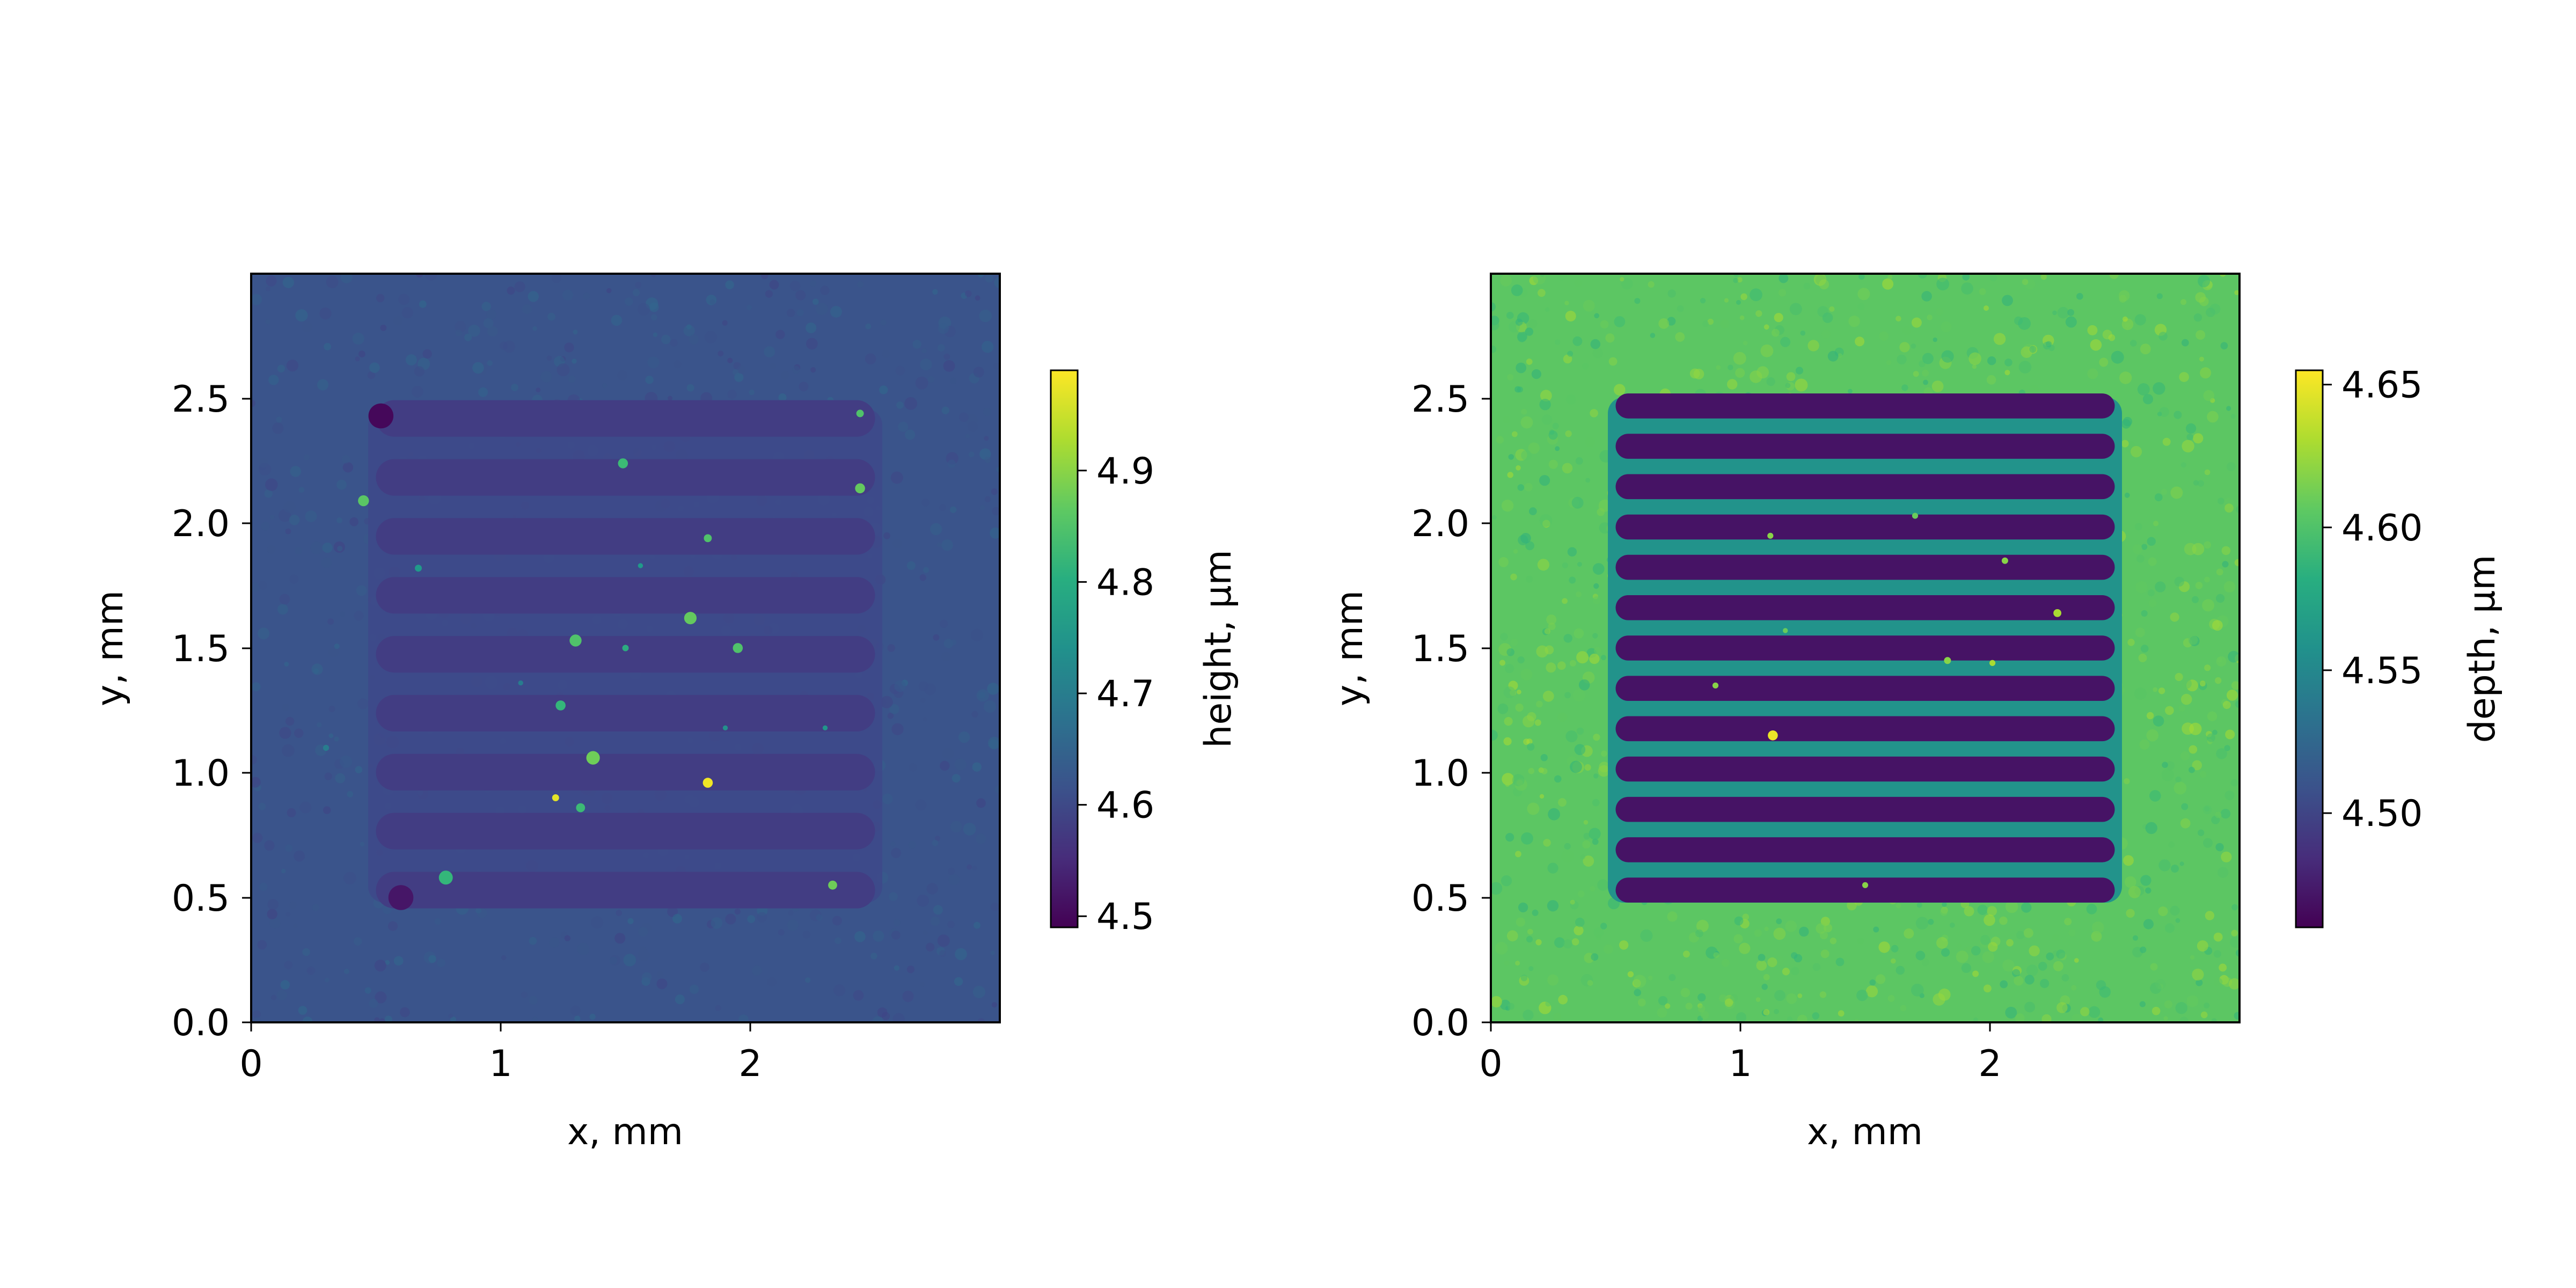 The height and width of the screenshot is (1288, 2576). Describe the element at coordinates (1125, 471) in the screenshot. I see `colorbar-tick-label: 4.9` at that location.